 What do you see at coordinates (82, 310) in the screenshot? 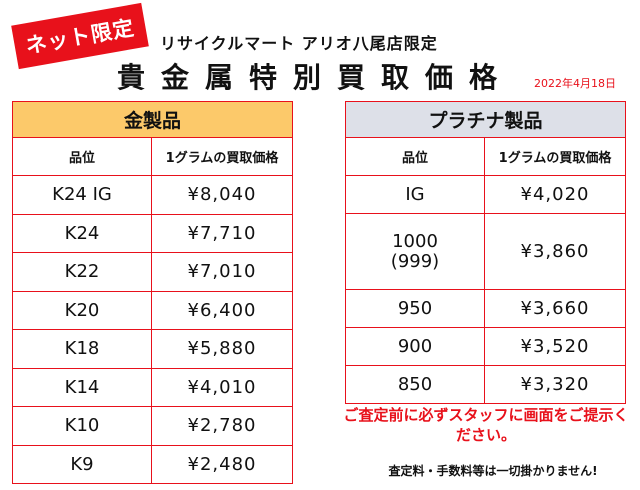
I see `gold-grade: K20` at bounding box center [82, 310].